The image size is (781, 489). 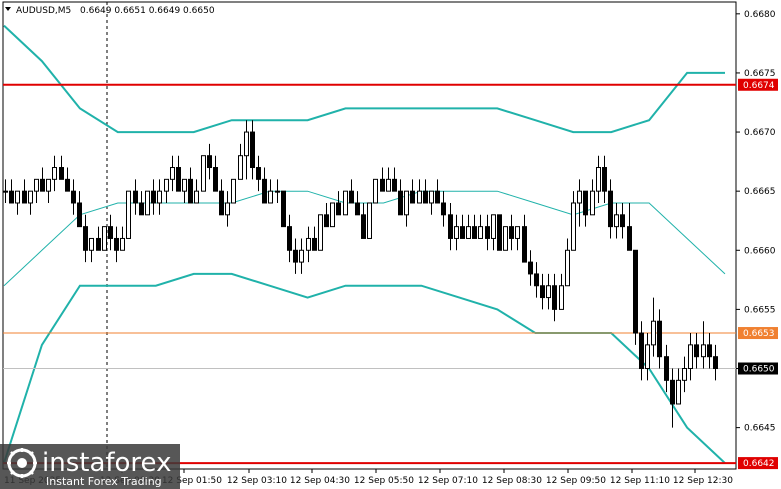 I want to click on x-tick-label: 12 Sep 08:30, so click(x=512, y=481).